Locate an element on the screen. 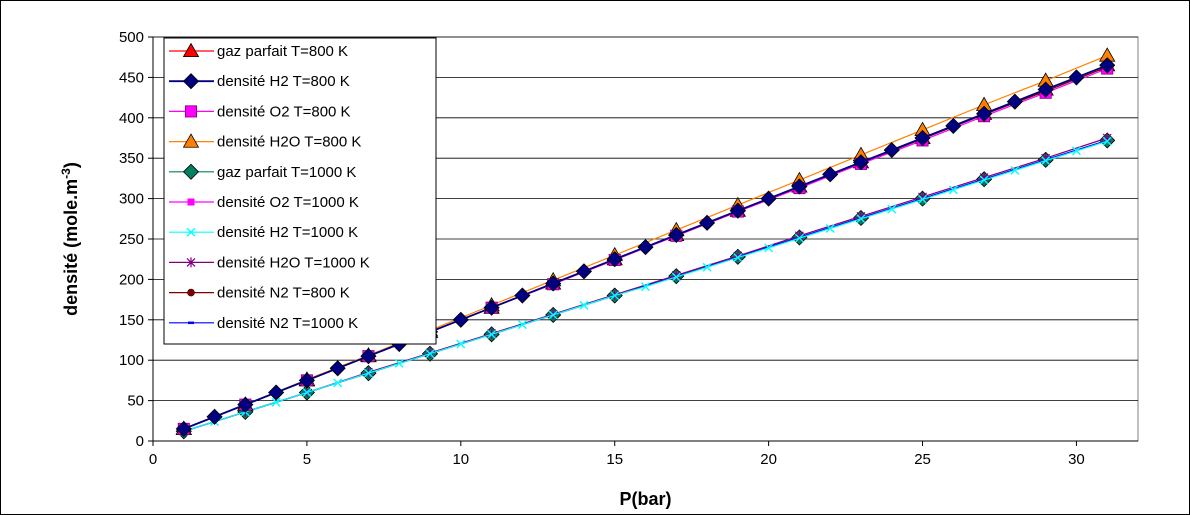 This screenshot has height=515, width=1190. y-tick-label: 300 is located at coordinates (131, 199).